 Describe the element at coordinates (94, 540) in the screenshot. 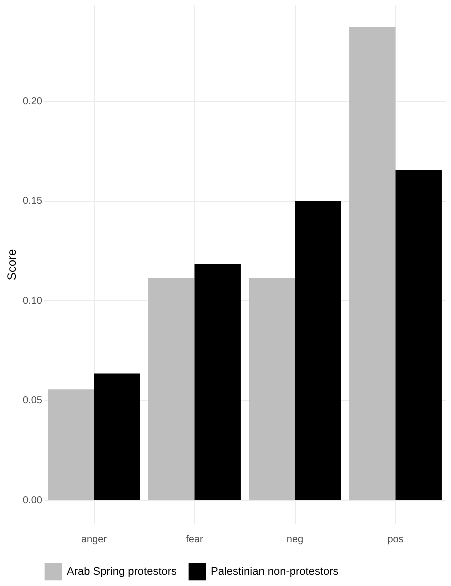

I see `x-tick-label: anger` at that location.